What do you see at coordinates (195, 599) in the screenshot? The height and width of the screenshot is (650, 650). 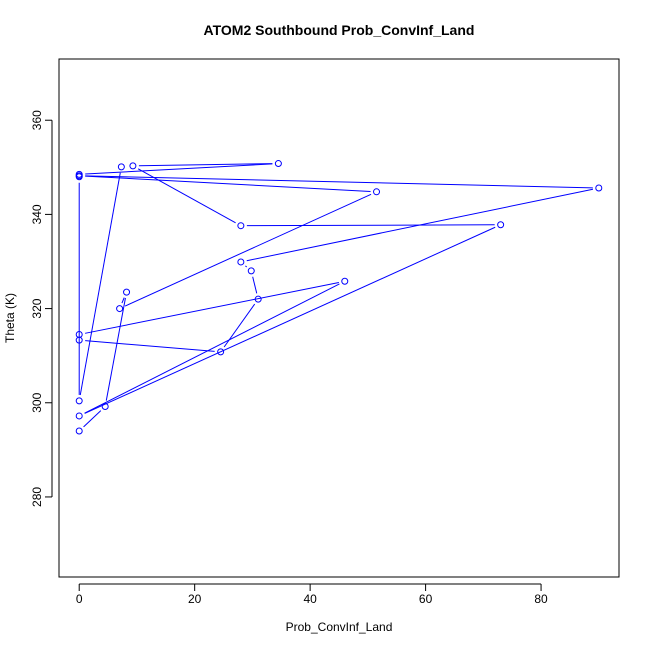 I see `x-tick-label: 20` at bounding box center [195, 599].